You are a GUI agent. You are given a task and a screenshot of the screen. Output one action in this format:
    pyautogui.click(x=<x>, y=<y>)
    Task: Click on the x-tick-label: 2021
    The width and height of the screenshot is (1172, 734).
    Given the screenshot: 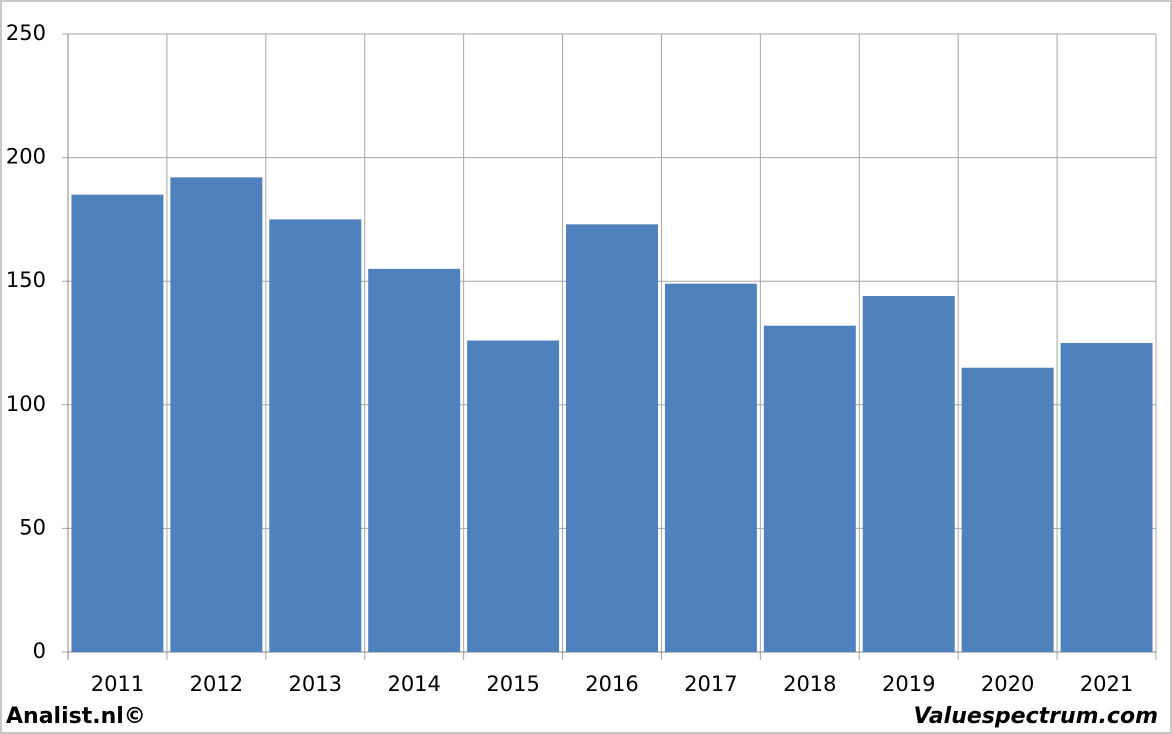 What is the action you would take?
    pyautogui.click(x=1106, y=684)
    